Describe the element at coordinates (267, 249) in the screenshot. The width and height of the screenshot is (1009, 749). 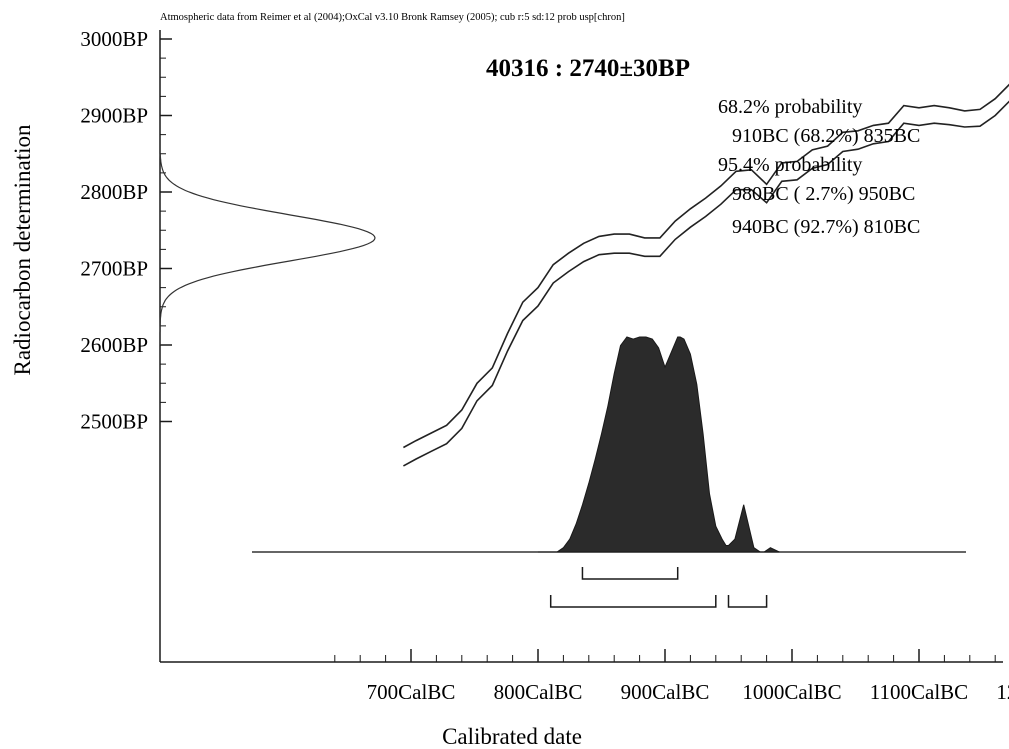
I see `measurement-distribution-curve` at that location.